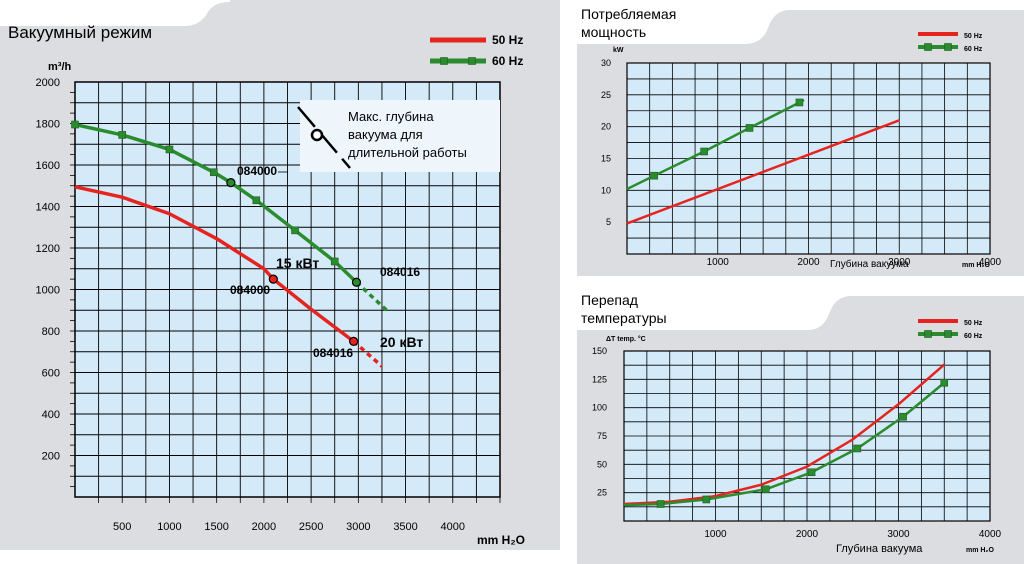  What do you see at coordinates (599, 408) in the screenshot?
I see `temp-ytick-label-3: 100` at bounding box center [599, 408].